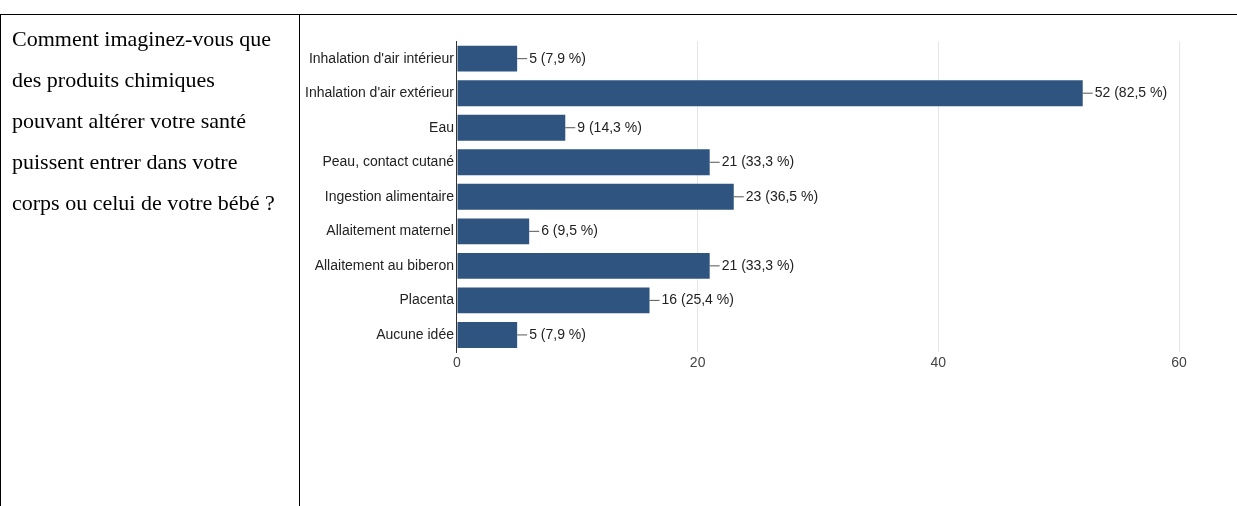  Describe the element at coordinates (697, 362) in the screenshot. I see `x-tick-label: 20` at that location.